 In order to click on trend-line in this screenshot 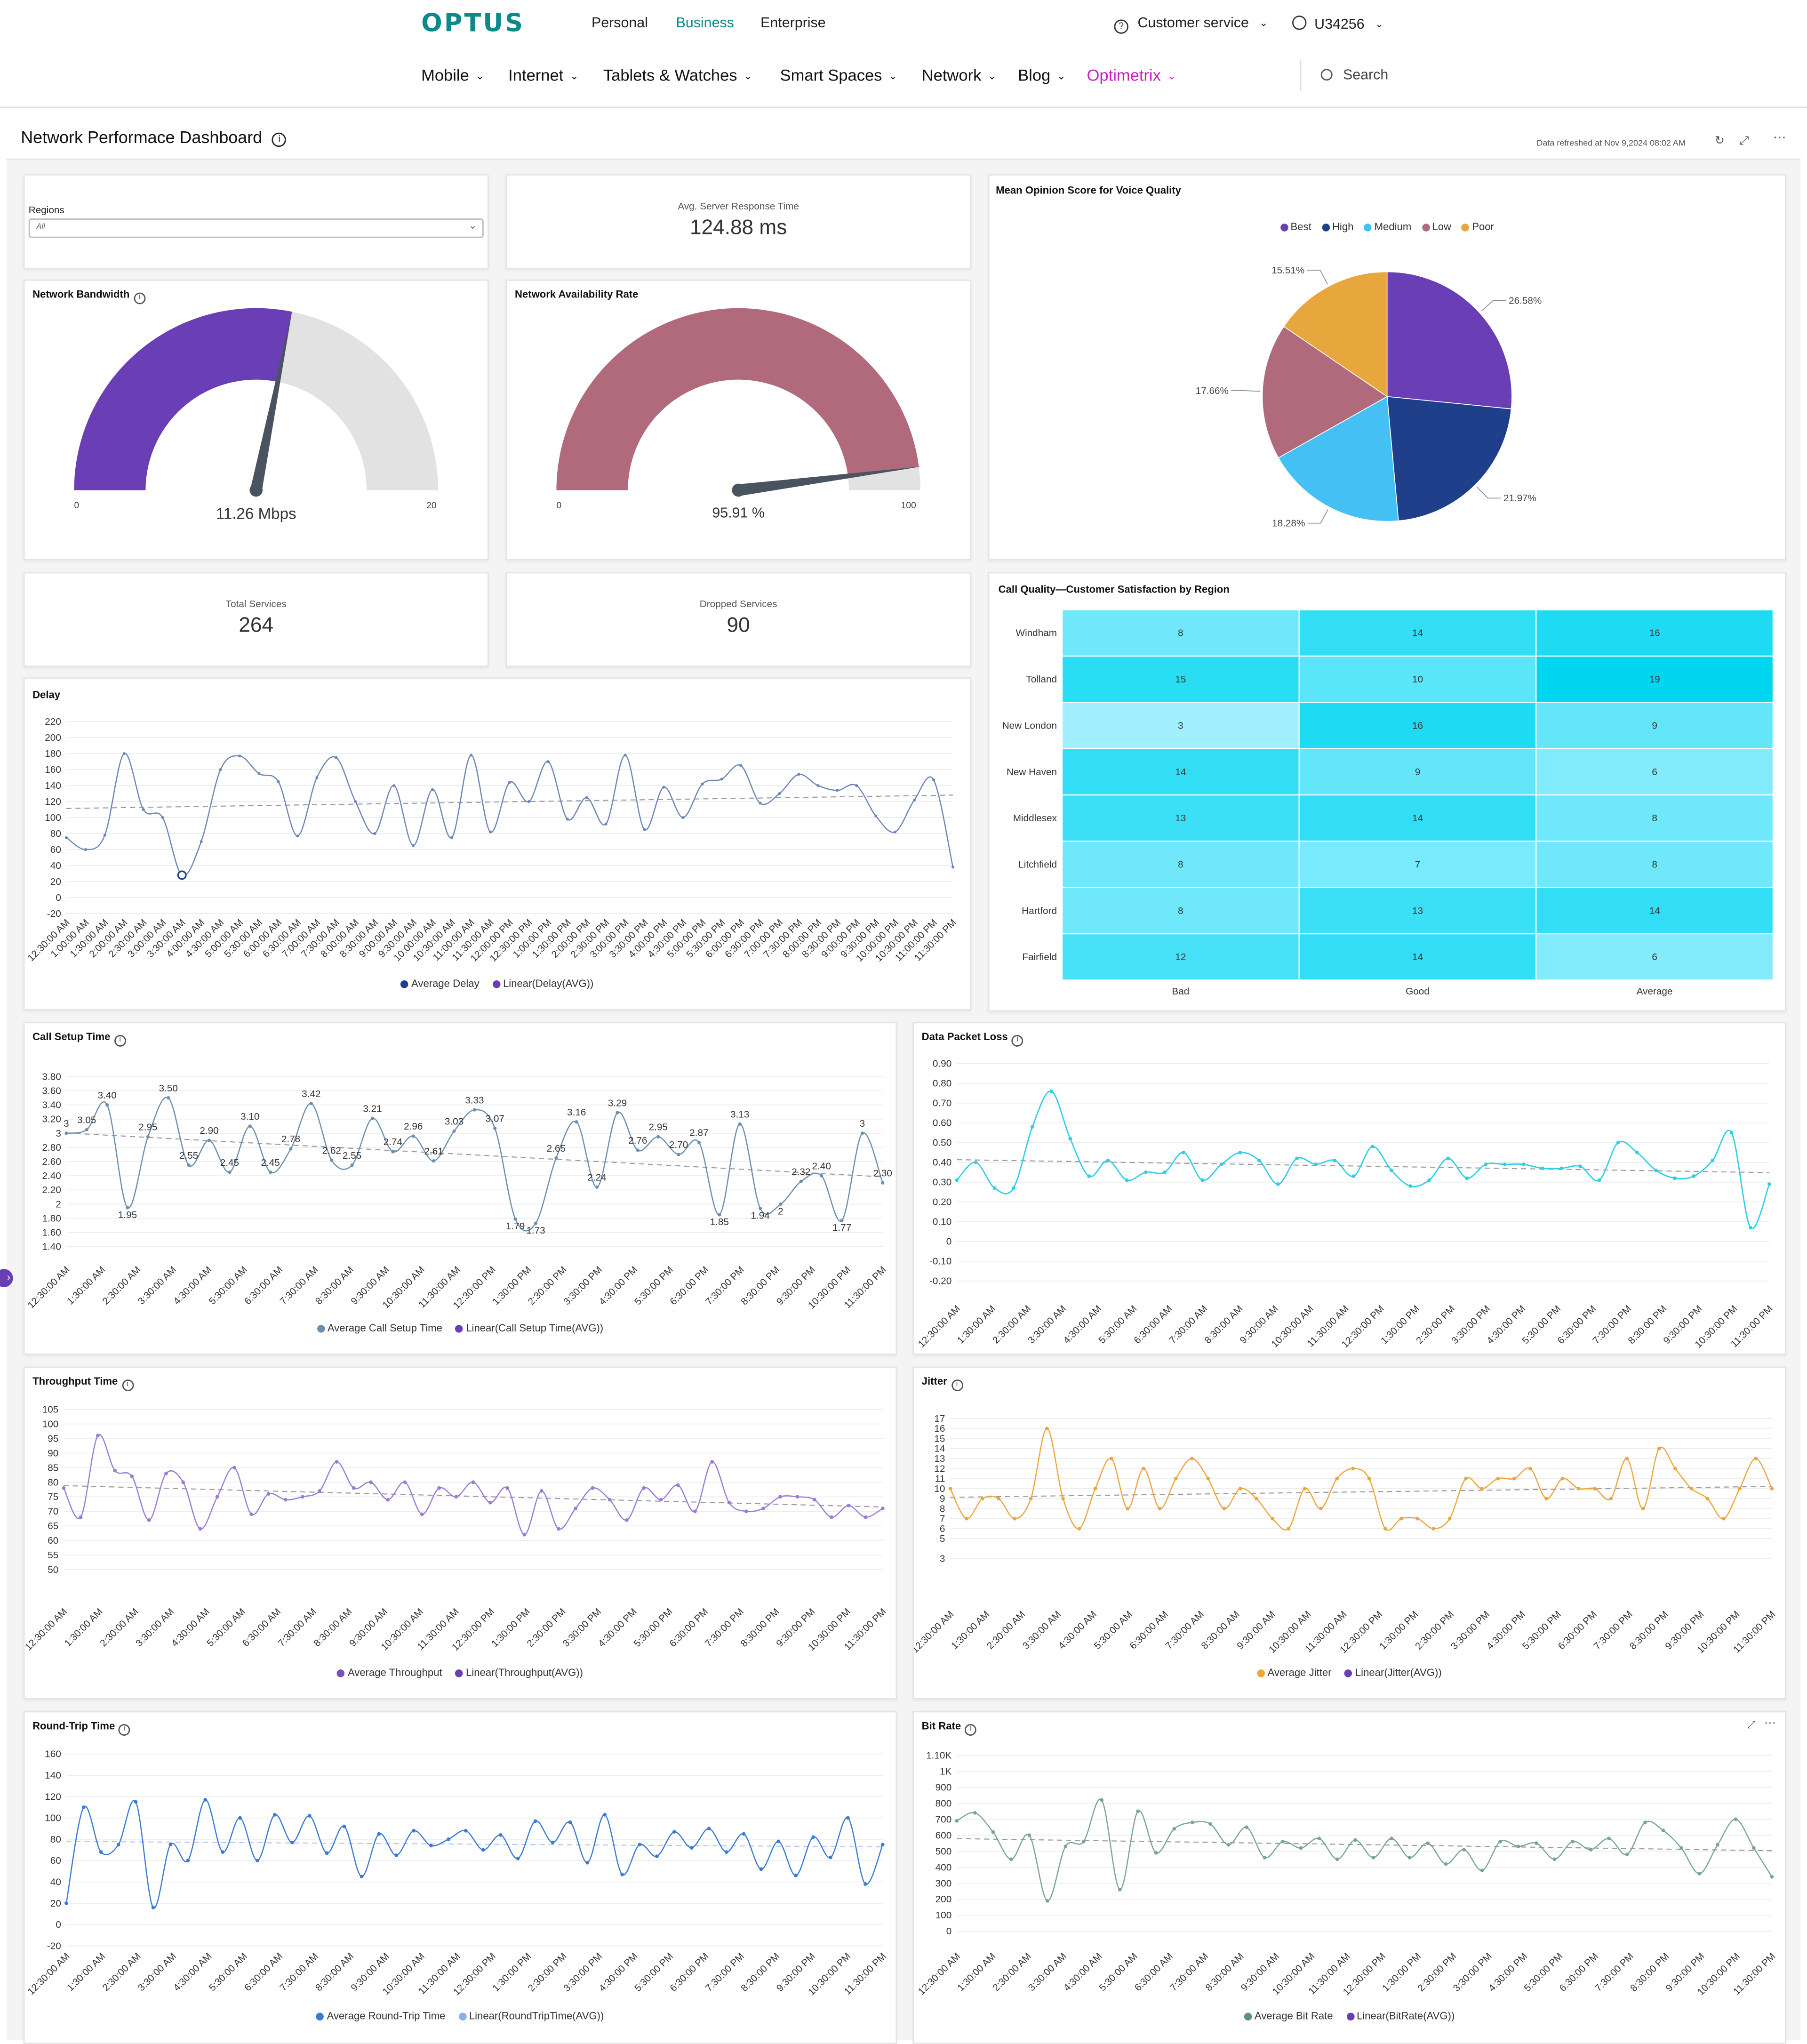, I will do `click(510, 801)`.